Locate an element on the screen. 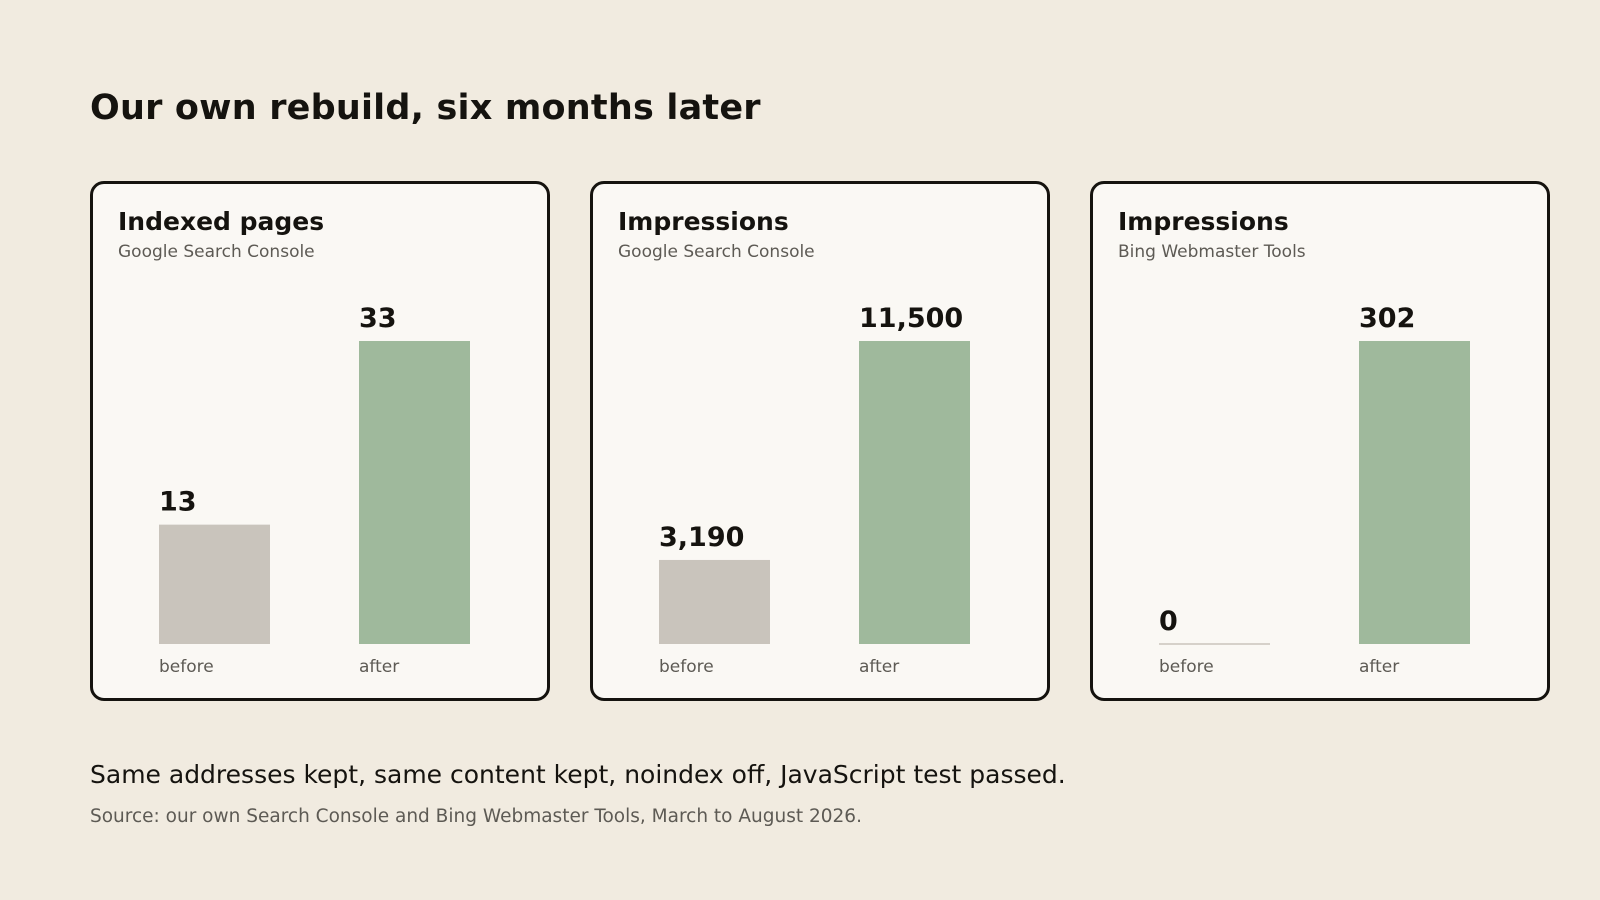 The height and width of the screenshot is (900, 1600). data-label: 3,190 is located at coordinates (701, 537).